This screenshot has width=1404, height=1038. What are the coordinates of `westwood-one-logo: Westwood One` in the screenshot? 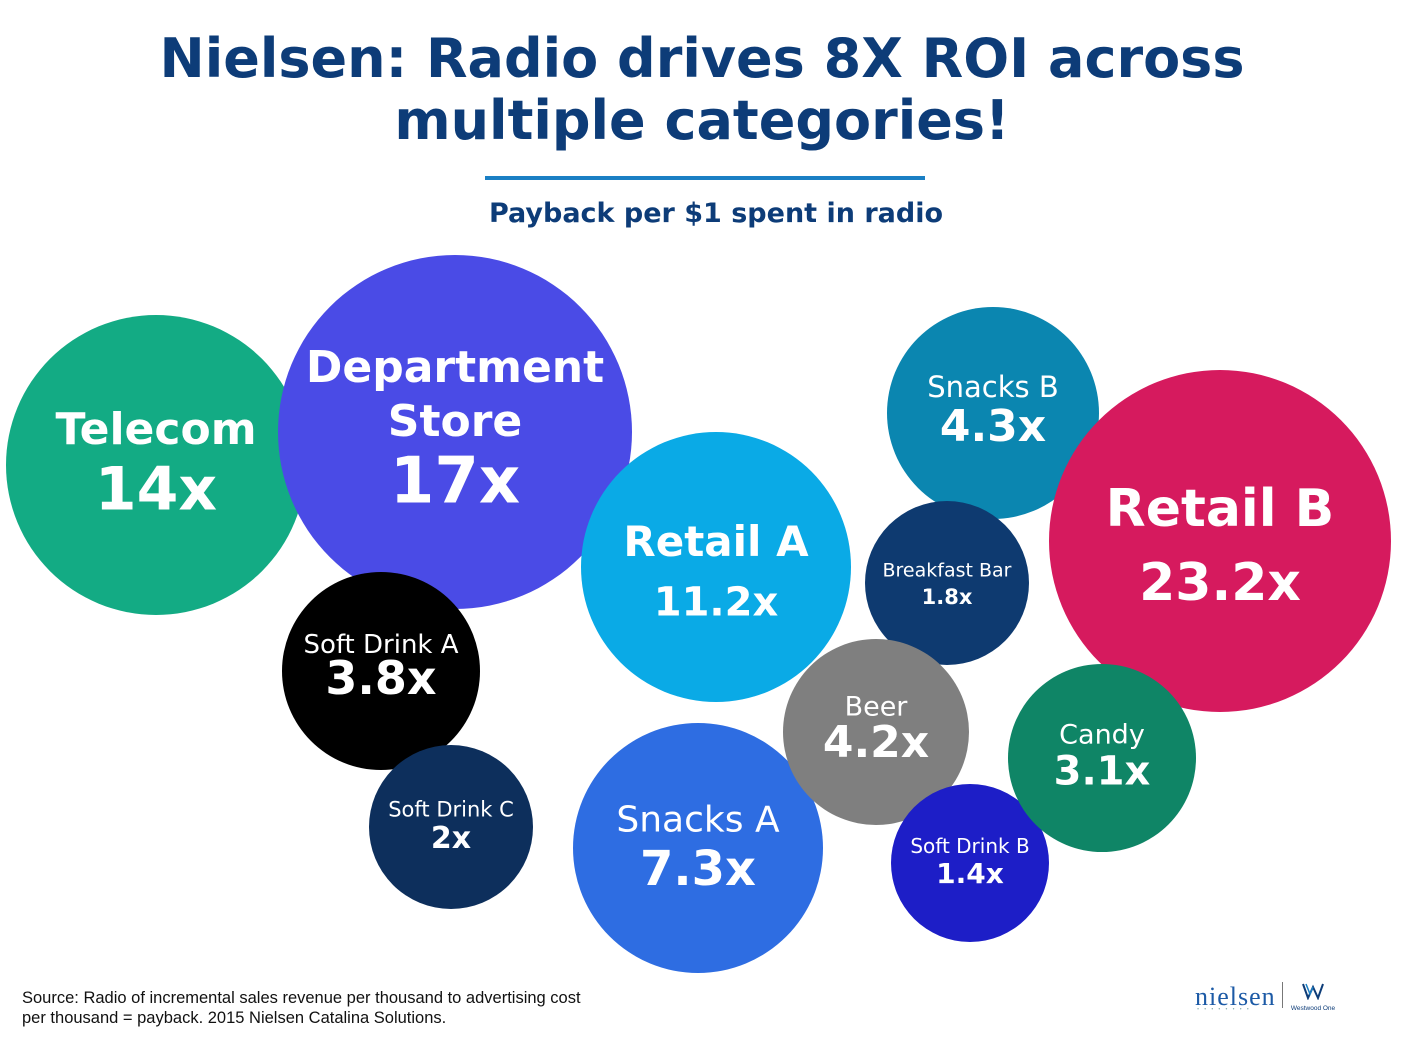 It's located at (1313, 997).